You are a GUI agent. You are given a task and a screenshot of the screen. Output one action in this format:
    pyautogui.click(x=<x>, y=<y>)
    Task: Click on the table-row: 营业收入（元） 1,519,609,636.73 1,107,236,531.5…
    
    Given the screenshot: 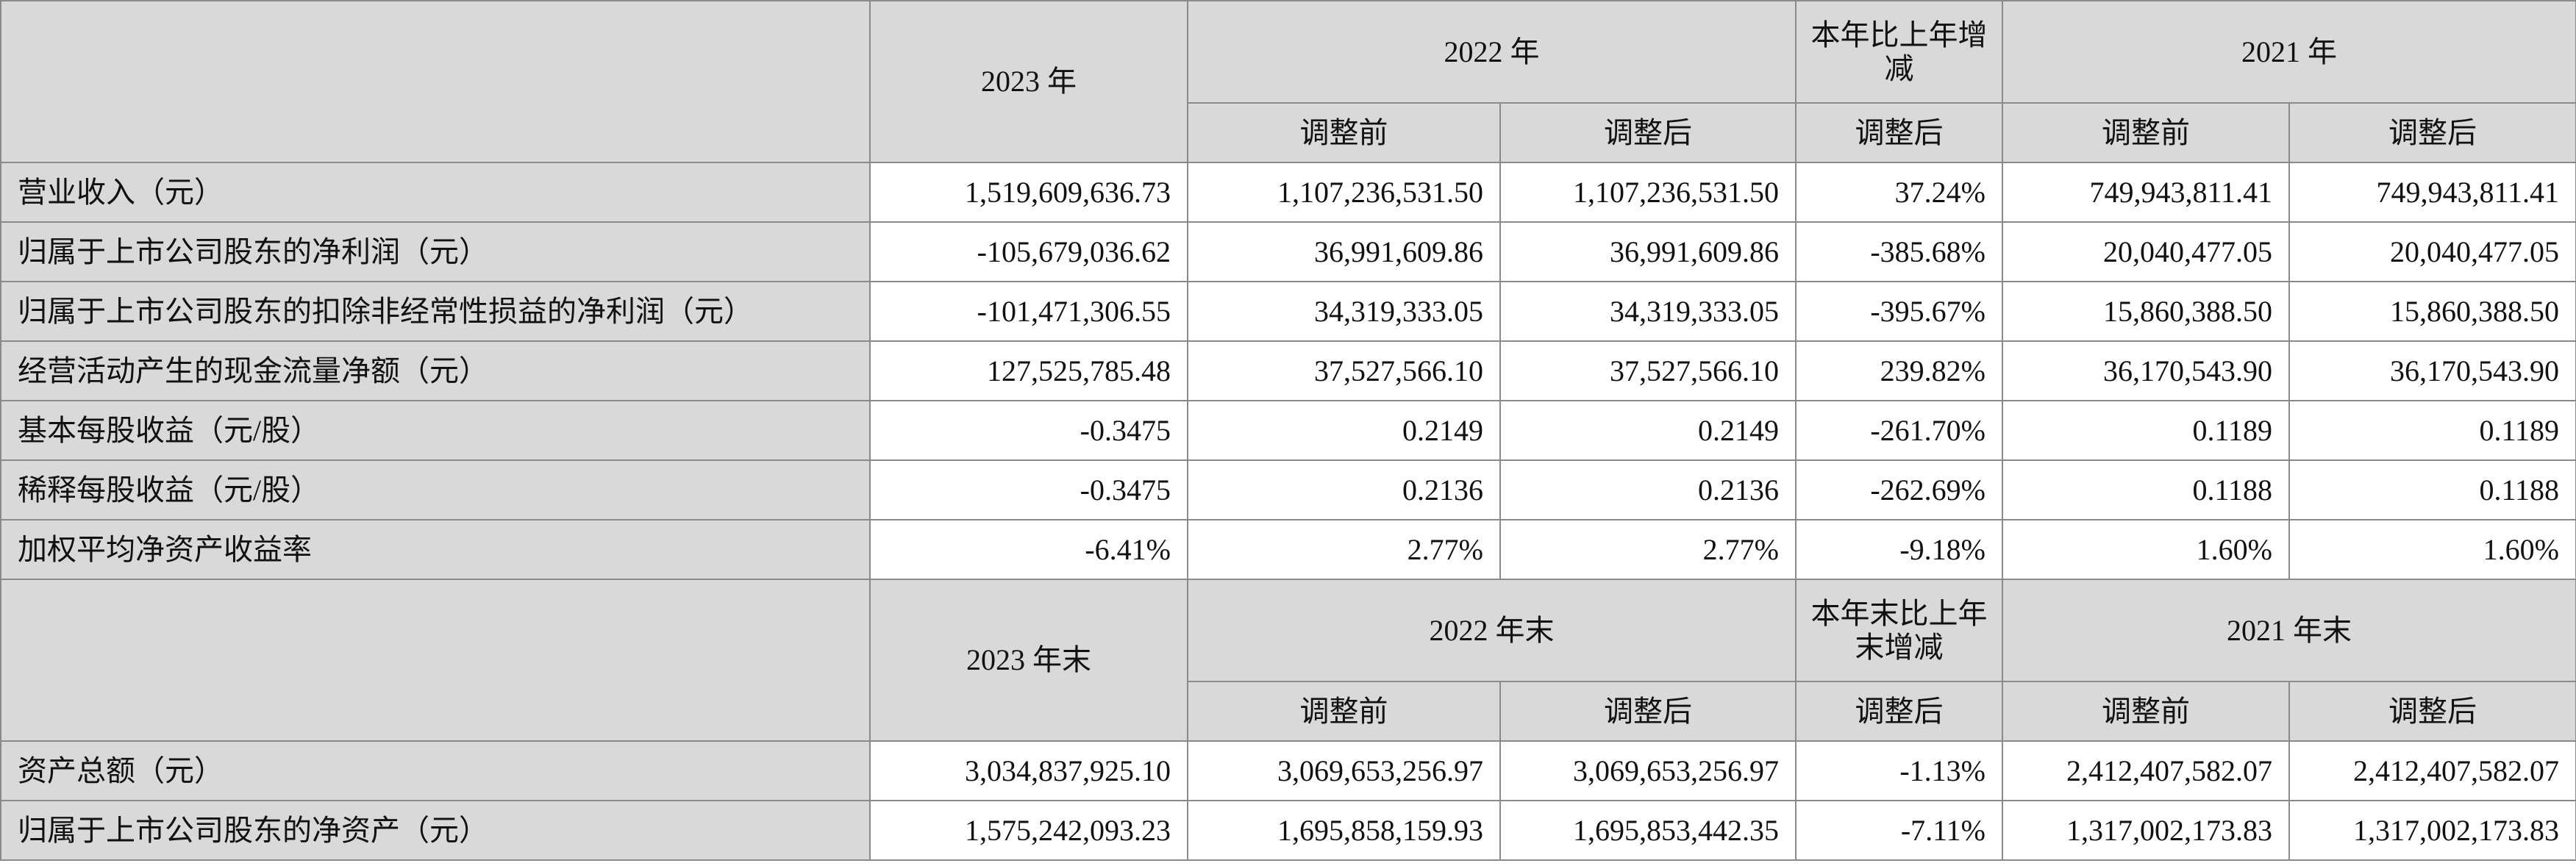 What is the action you would take?
    pyautogui.click(x=1288, y=193)
    